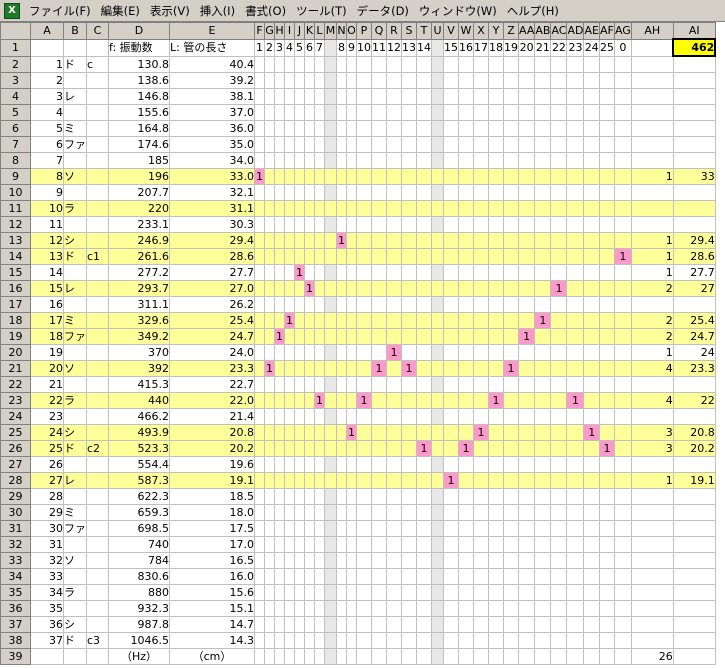 The width and height of the screenshot is (725, 668). Describe the element at coordinates (47, 304) in the screenshot. I see `cell-index: 16` at that location.